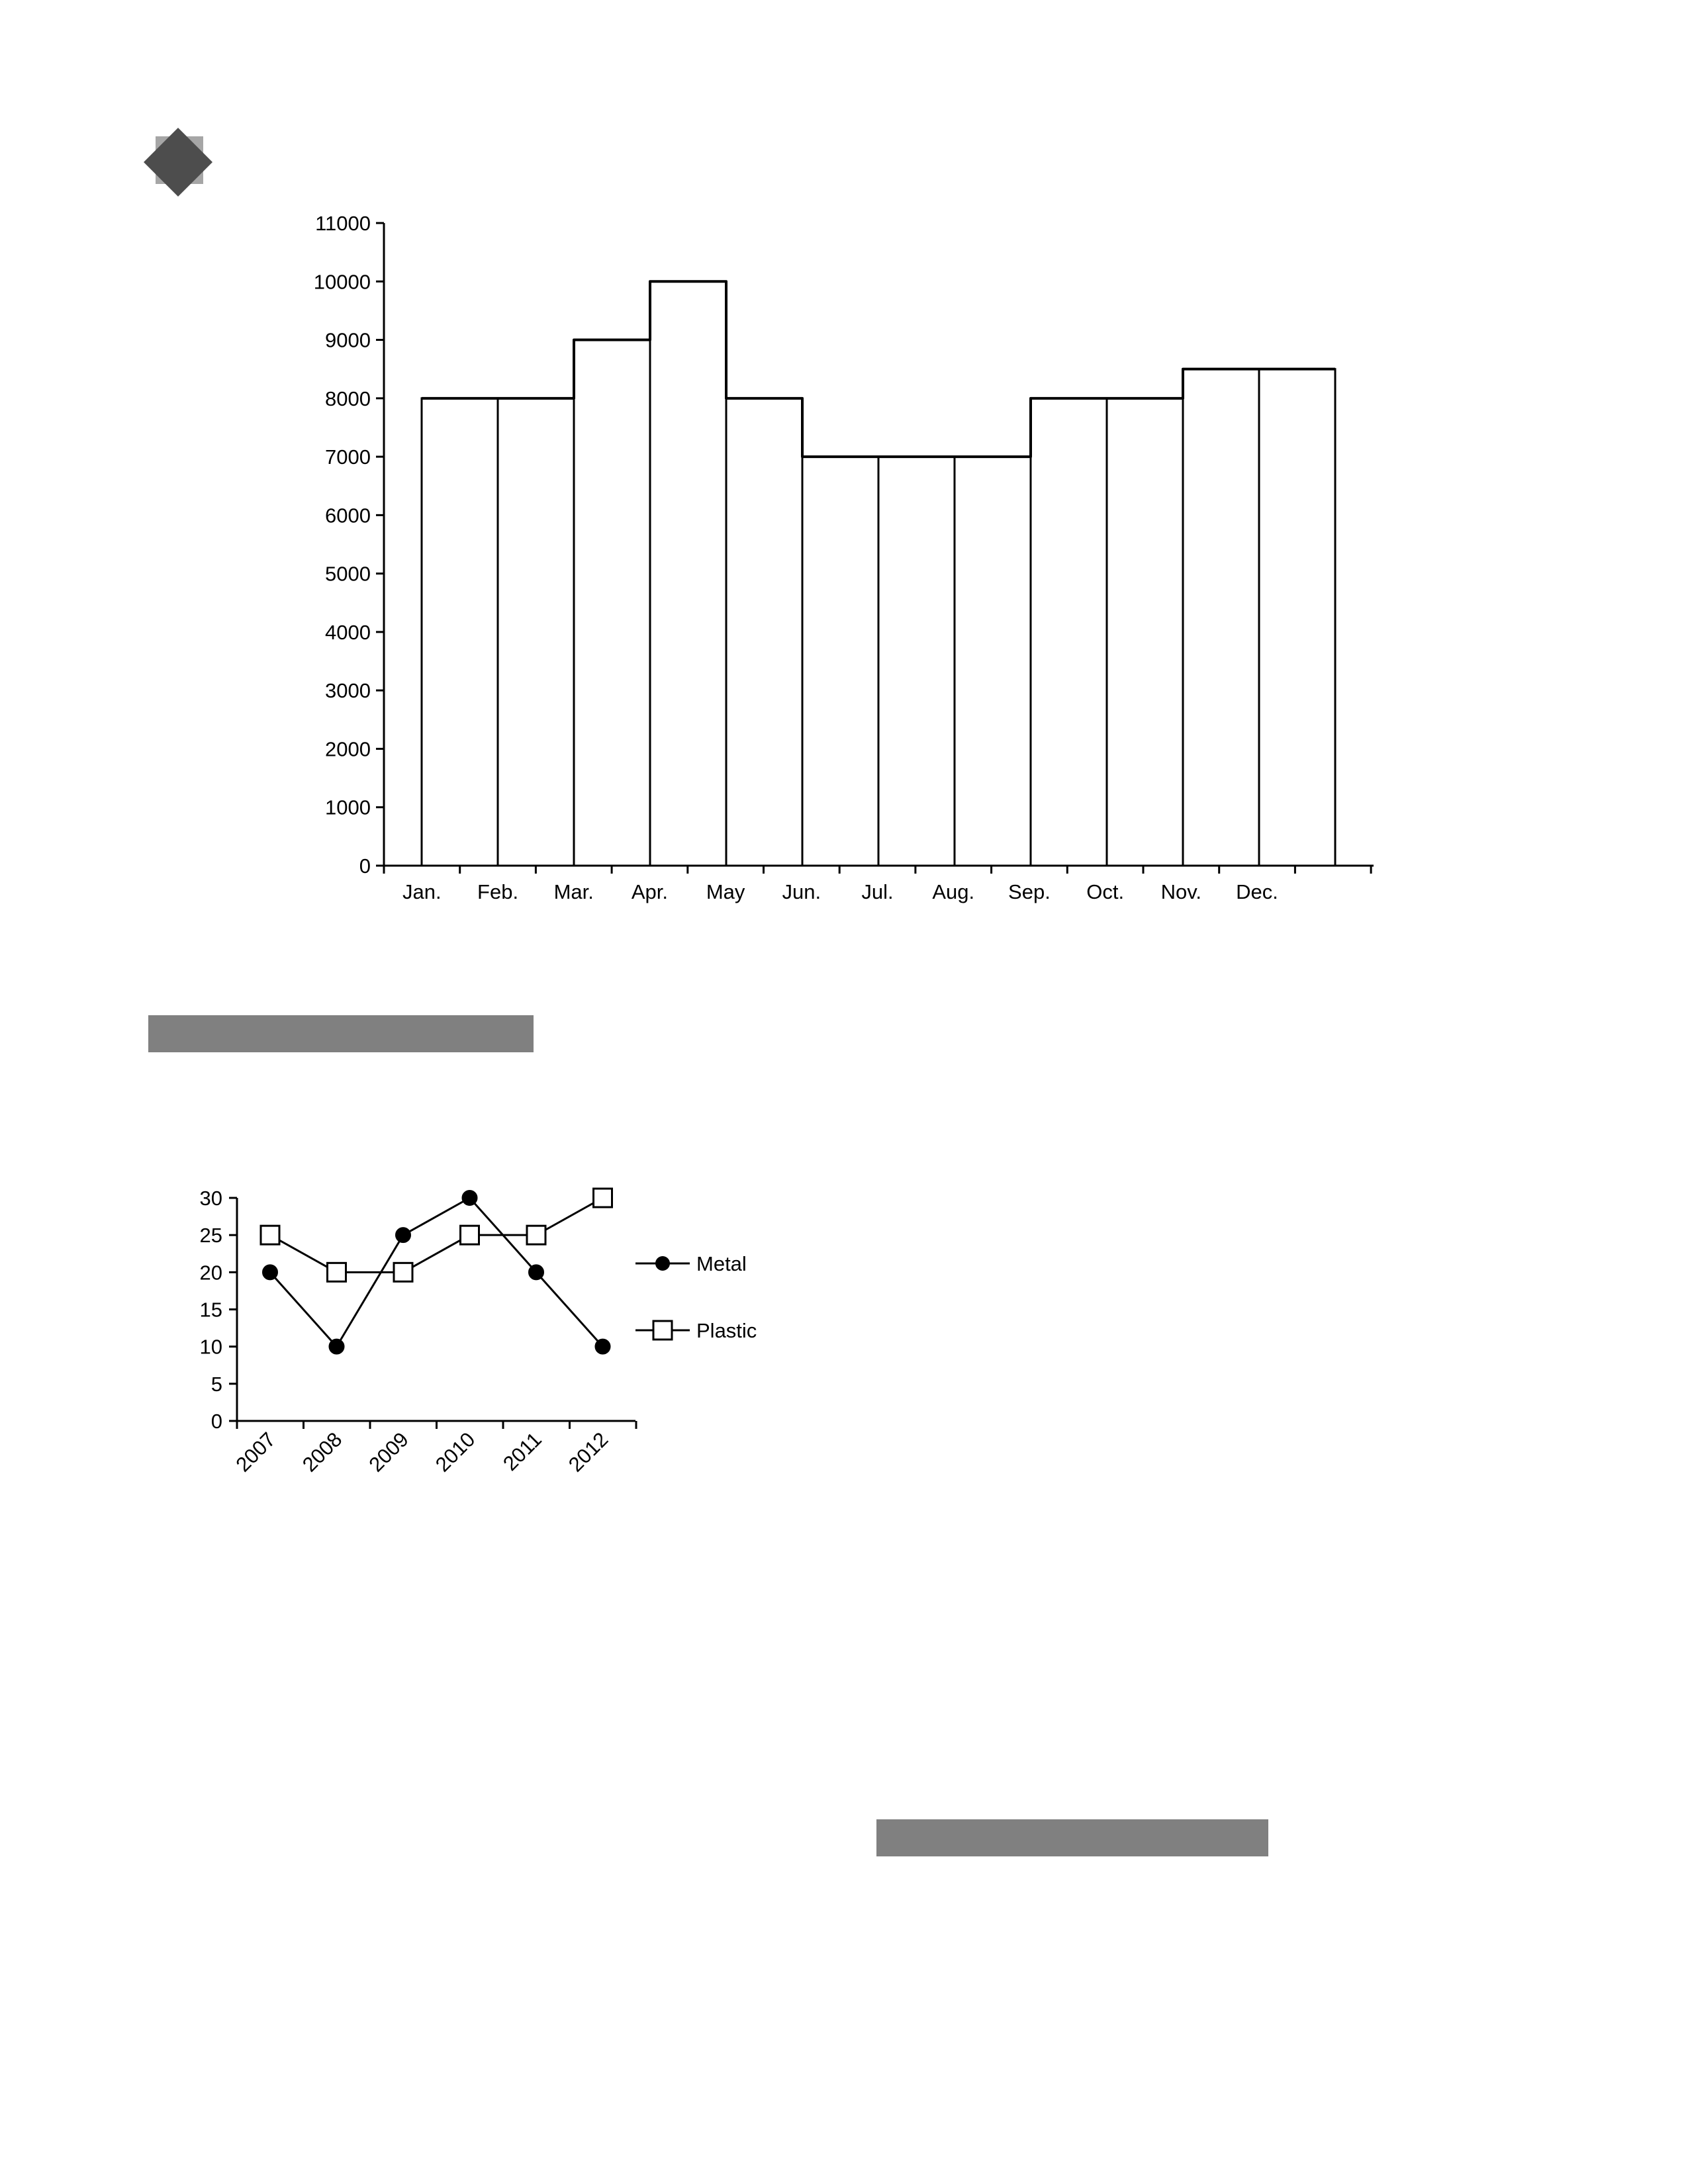 Image resolution: width=1688 pixels, height=2184 pixels. I want to click on y-tick-label: 4000, so click(348, 632).